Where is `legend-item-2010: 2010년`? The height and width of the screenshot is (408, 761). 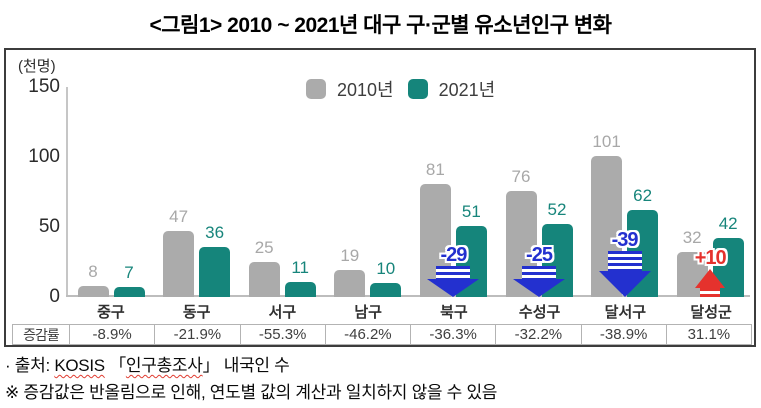 legend-item-2010: 2010년 is located at coordinates (350, 89).